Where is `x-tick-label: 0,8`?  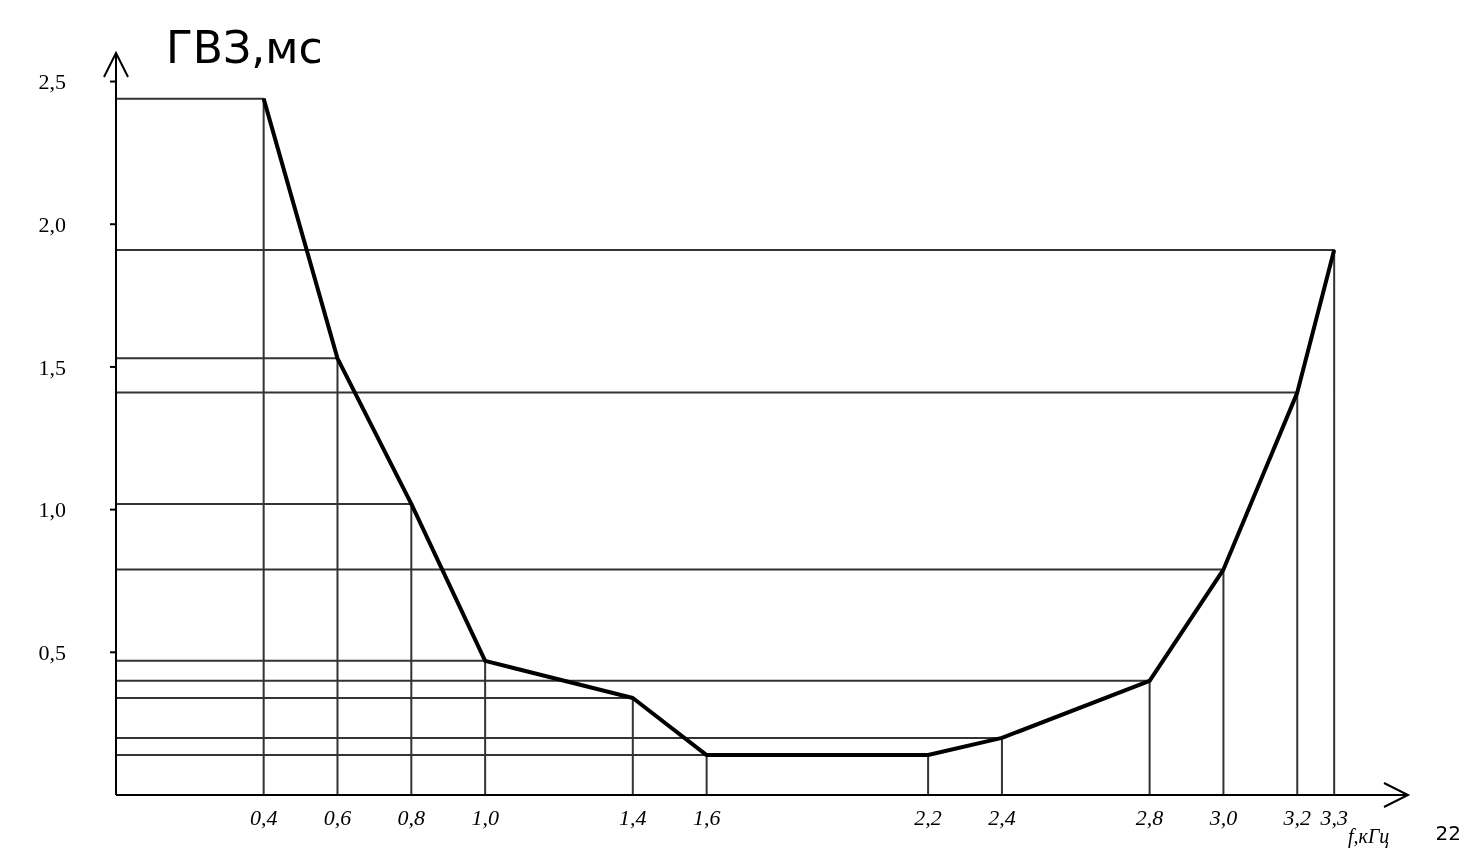
x-tick-label: 0,8 is located at coordinates (411, 817).